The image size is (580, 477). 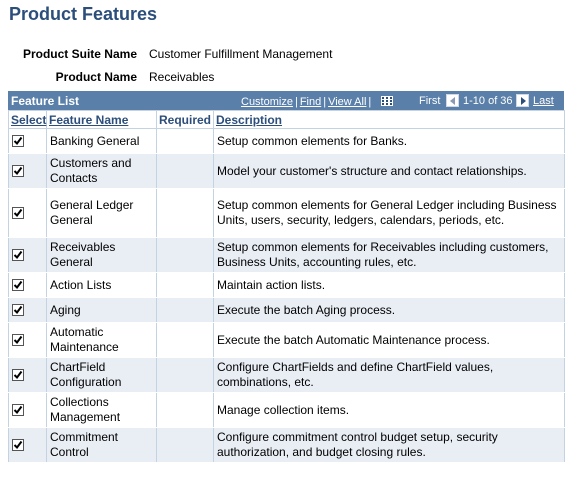 What do you see at coordinates (101, 410) in the screenshot?
I see `feature-name: Collections Management` at bounding box center [101, 410].